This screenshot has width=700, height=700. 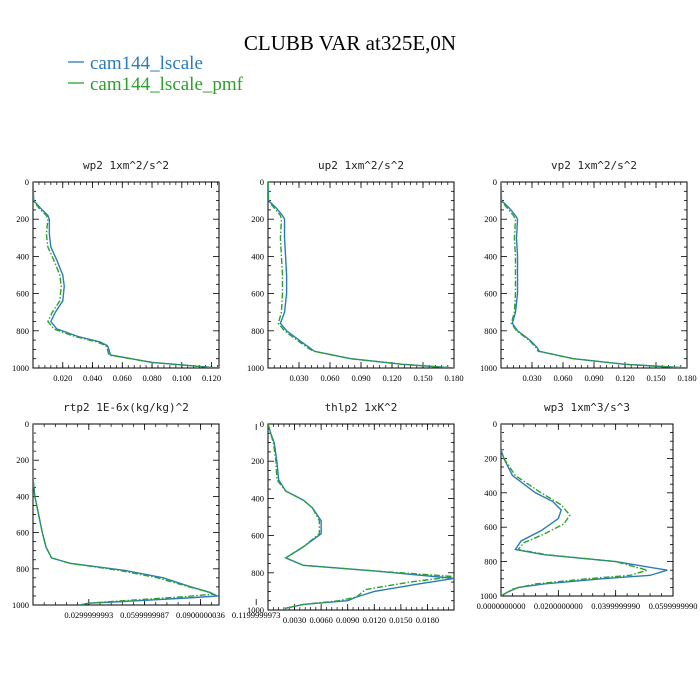 I want to click on x-tick-label: 0.0120, so click(x=374, y=620).